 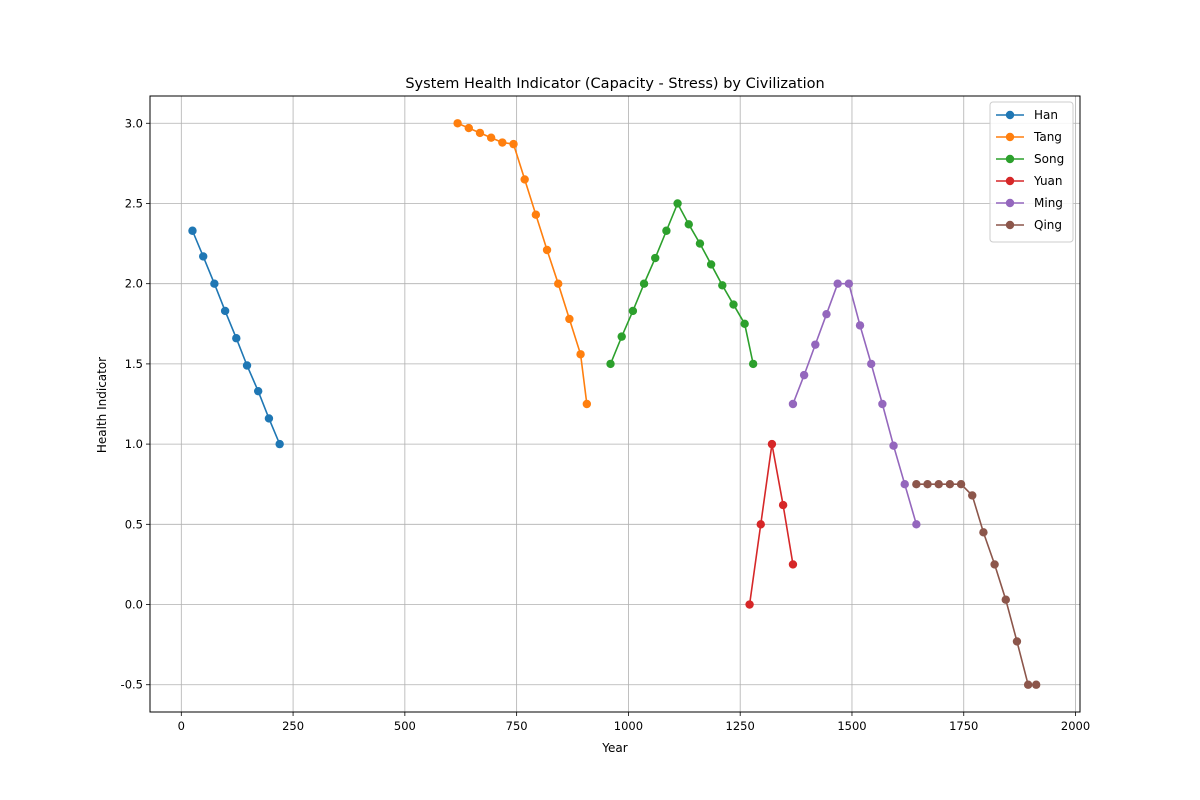 What do you see at coordinates (1046, 115) in the screenshot?
I see `legend-label-han: Han` at bounding box center [1046, 115].